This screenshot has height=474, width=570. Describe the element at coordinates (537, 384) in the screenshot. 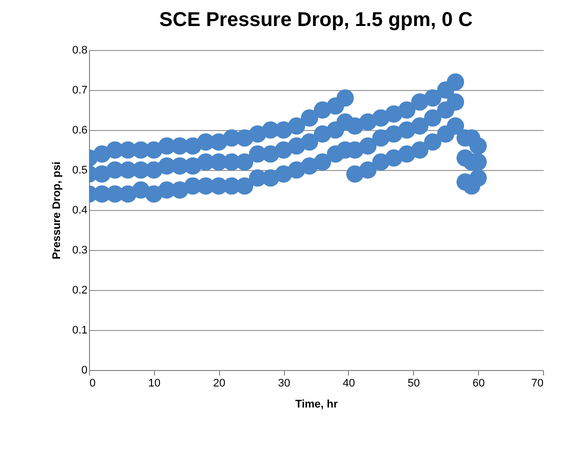

I see `x-tick-label: 70` at that location.